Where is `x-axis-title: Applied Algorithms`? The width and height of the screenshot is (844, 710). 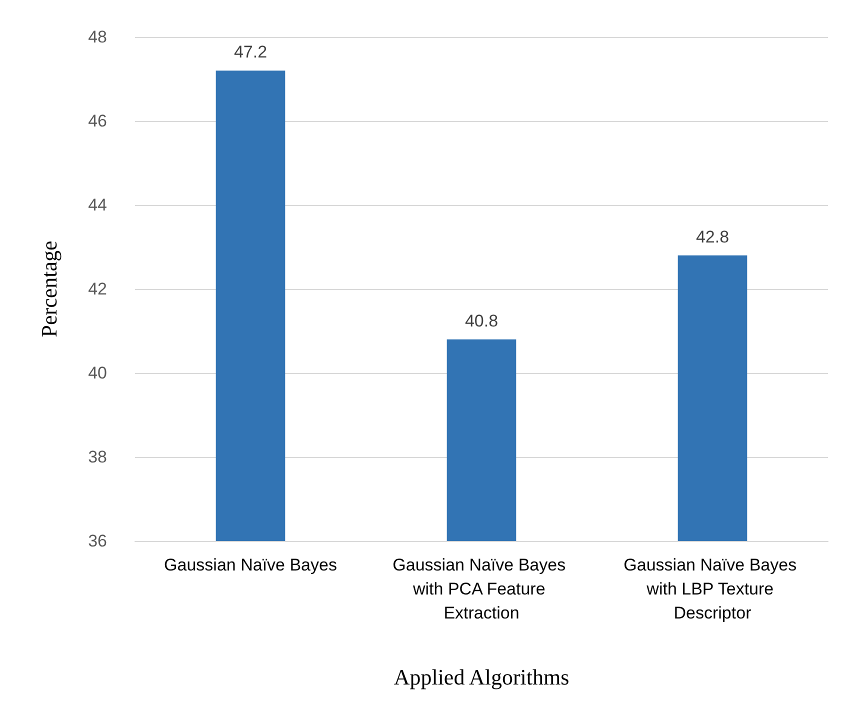
x-axis-title: Applied Algorithms is located at coordinates (482, 677).